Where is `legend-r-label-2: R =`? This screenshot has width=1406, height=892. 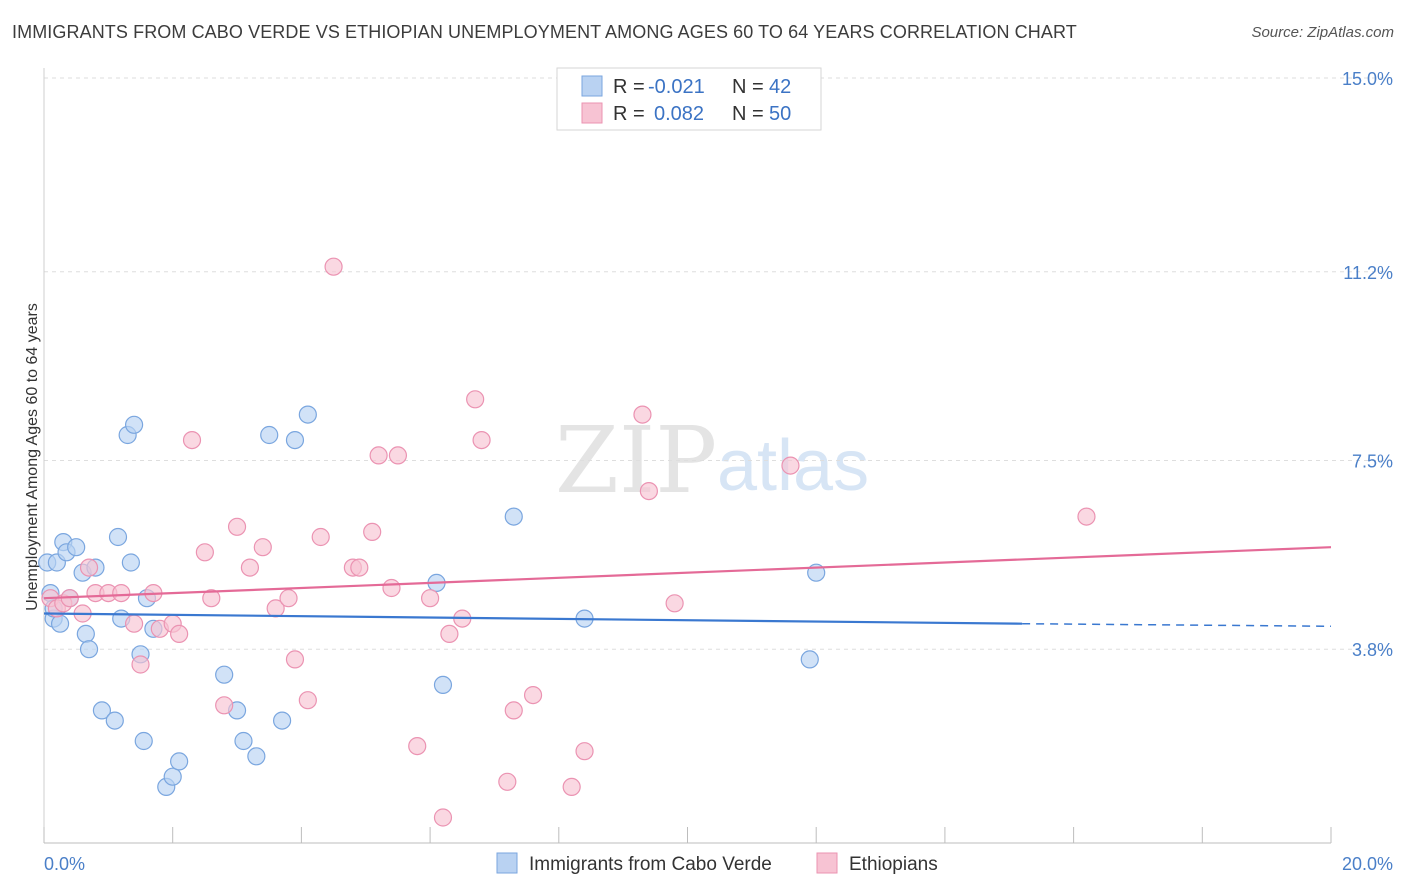 legend-r-label-2: R = is located at coordinates (629, 114).